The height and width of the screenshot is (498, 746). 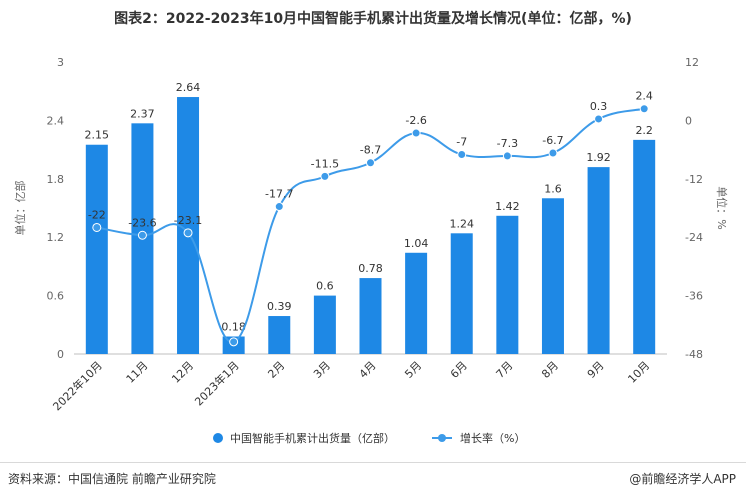 I want to click on x-tick-label: 11月, so click(x=137, y=372).